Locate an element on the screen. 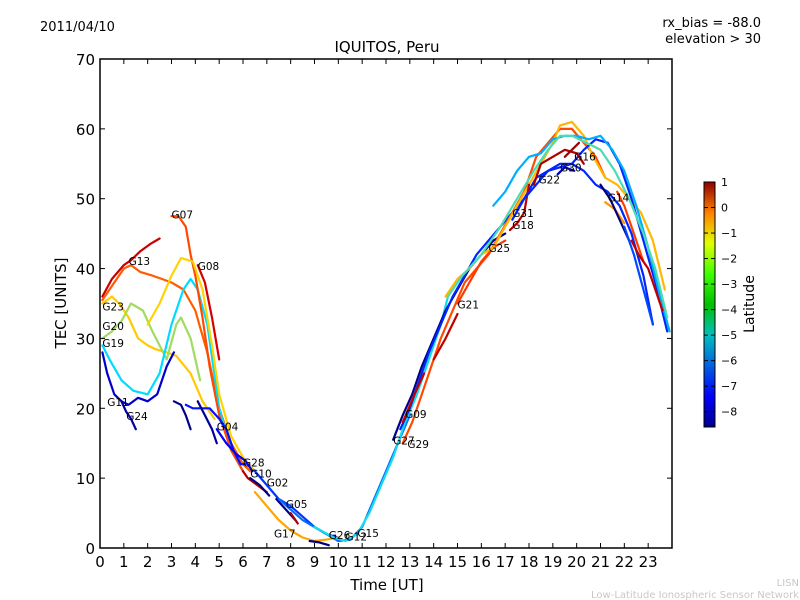 The image size is (800, 600). satellite-label: G16 is located at coordinates (585, 157).